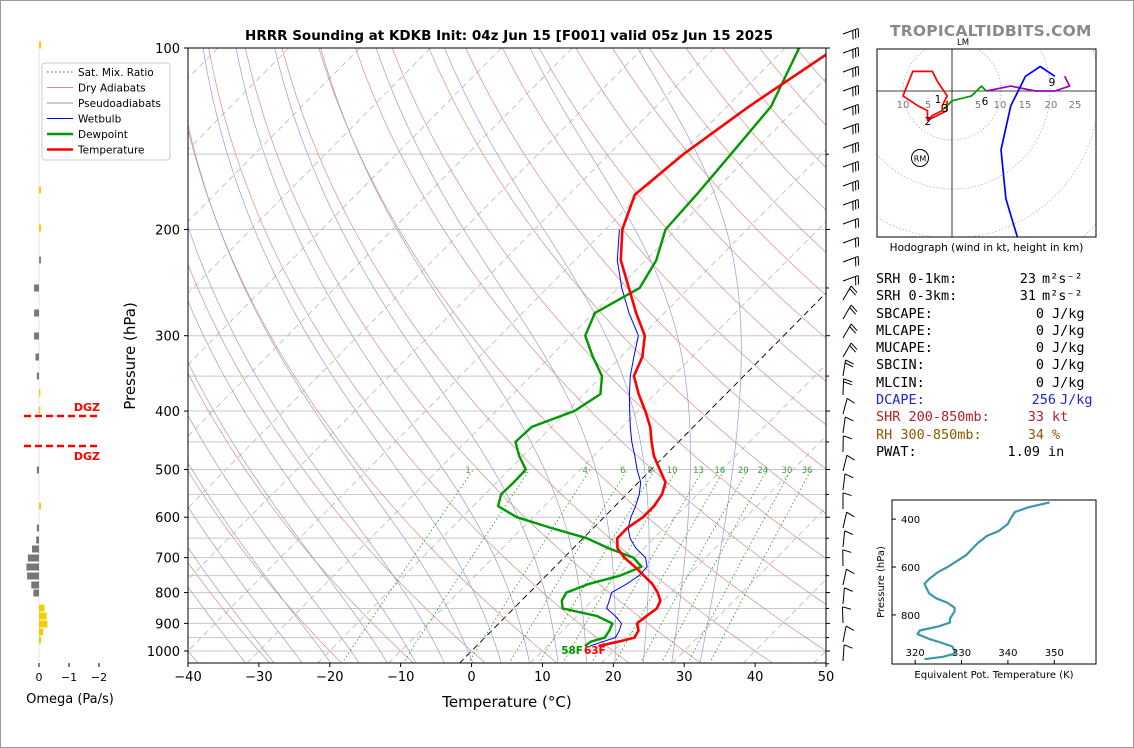 The height and width of the screenshot is (748, 1134). What do you see at coordinates (991, 348) in the screenshot?
I see `stat-row: MUCAPE: 0 J/kg` at bounding box center [991, 348].